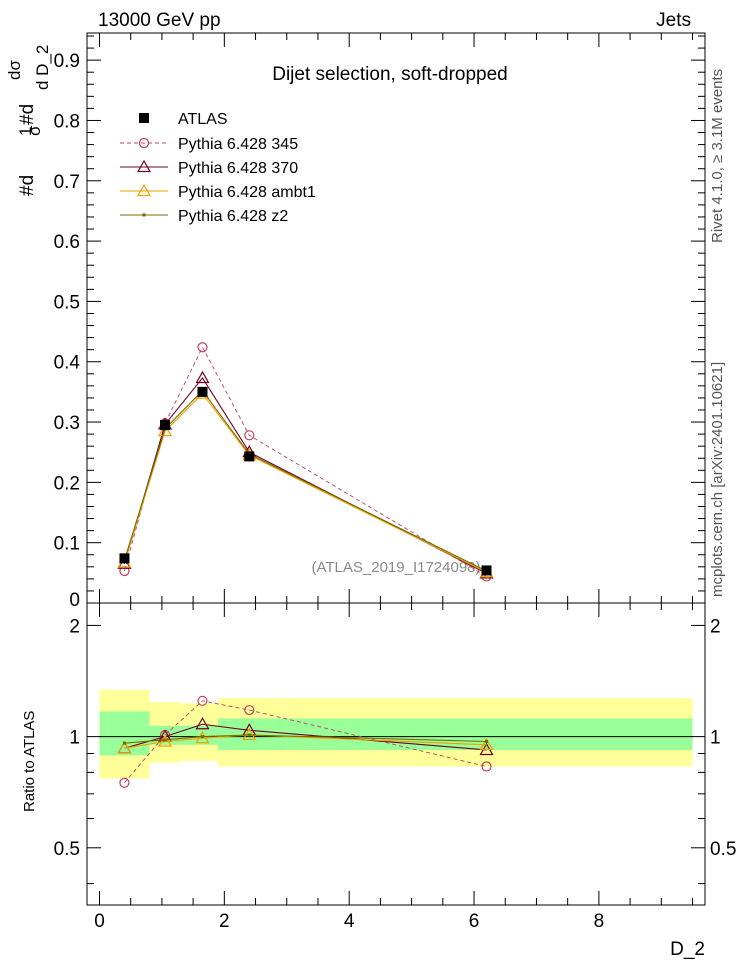 This screenshot has width=746, height=972. What do you see at coordinates (159, 20) in the screenshot?
I see `header-left: 13000 GeV pp` at bounding box center [159, 20].